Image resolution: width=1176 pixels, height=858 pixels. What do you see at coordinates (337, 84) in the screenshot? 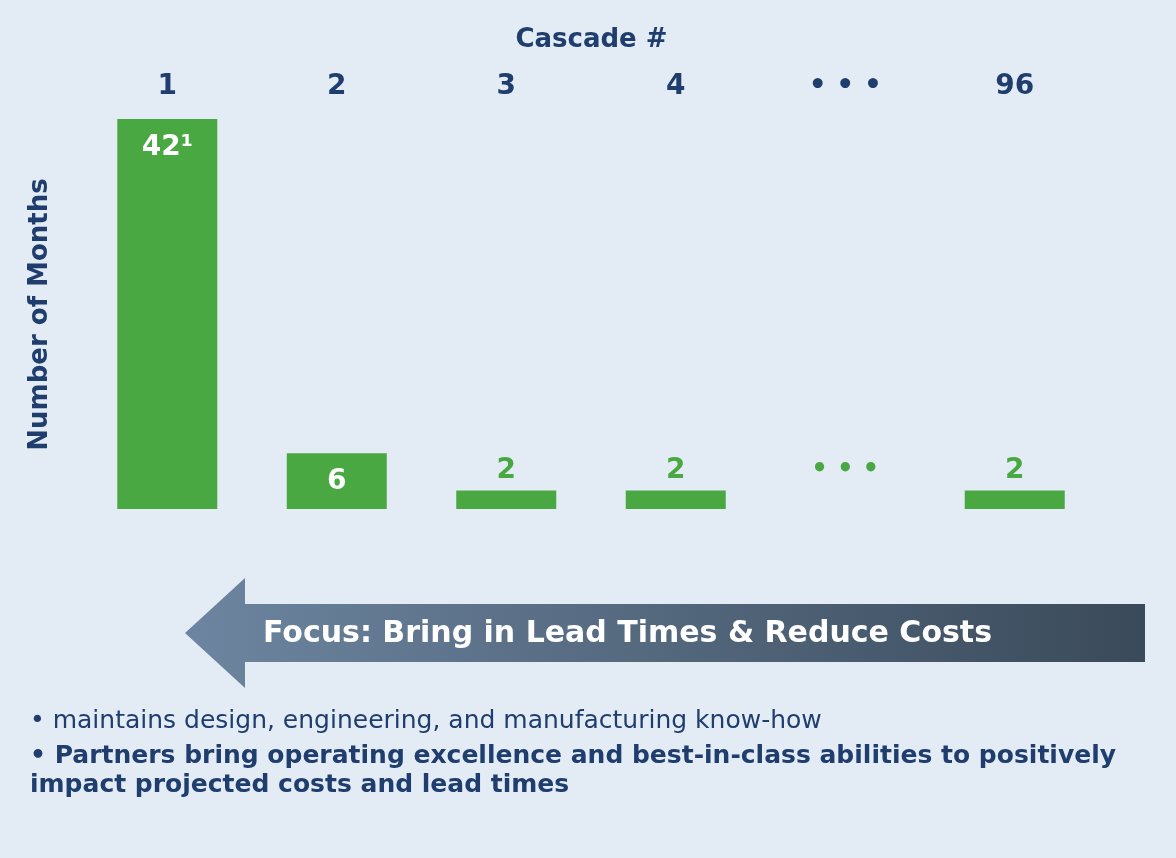
I see `x-tick-label: 2` at bounding box center [337, 84].